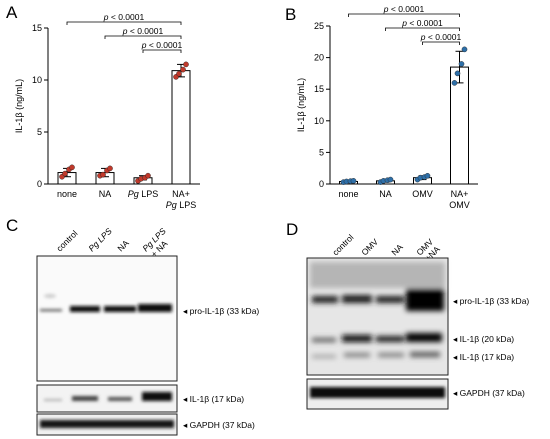 This screenshot has height=439, width=550. Describe the element at coordinates (483, 339) in the screenshot. I see `blot-d-label-il20: ◂ IL-1β (20 kDa)` at that location.